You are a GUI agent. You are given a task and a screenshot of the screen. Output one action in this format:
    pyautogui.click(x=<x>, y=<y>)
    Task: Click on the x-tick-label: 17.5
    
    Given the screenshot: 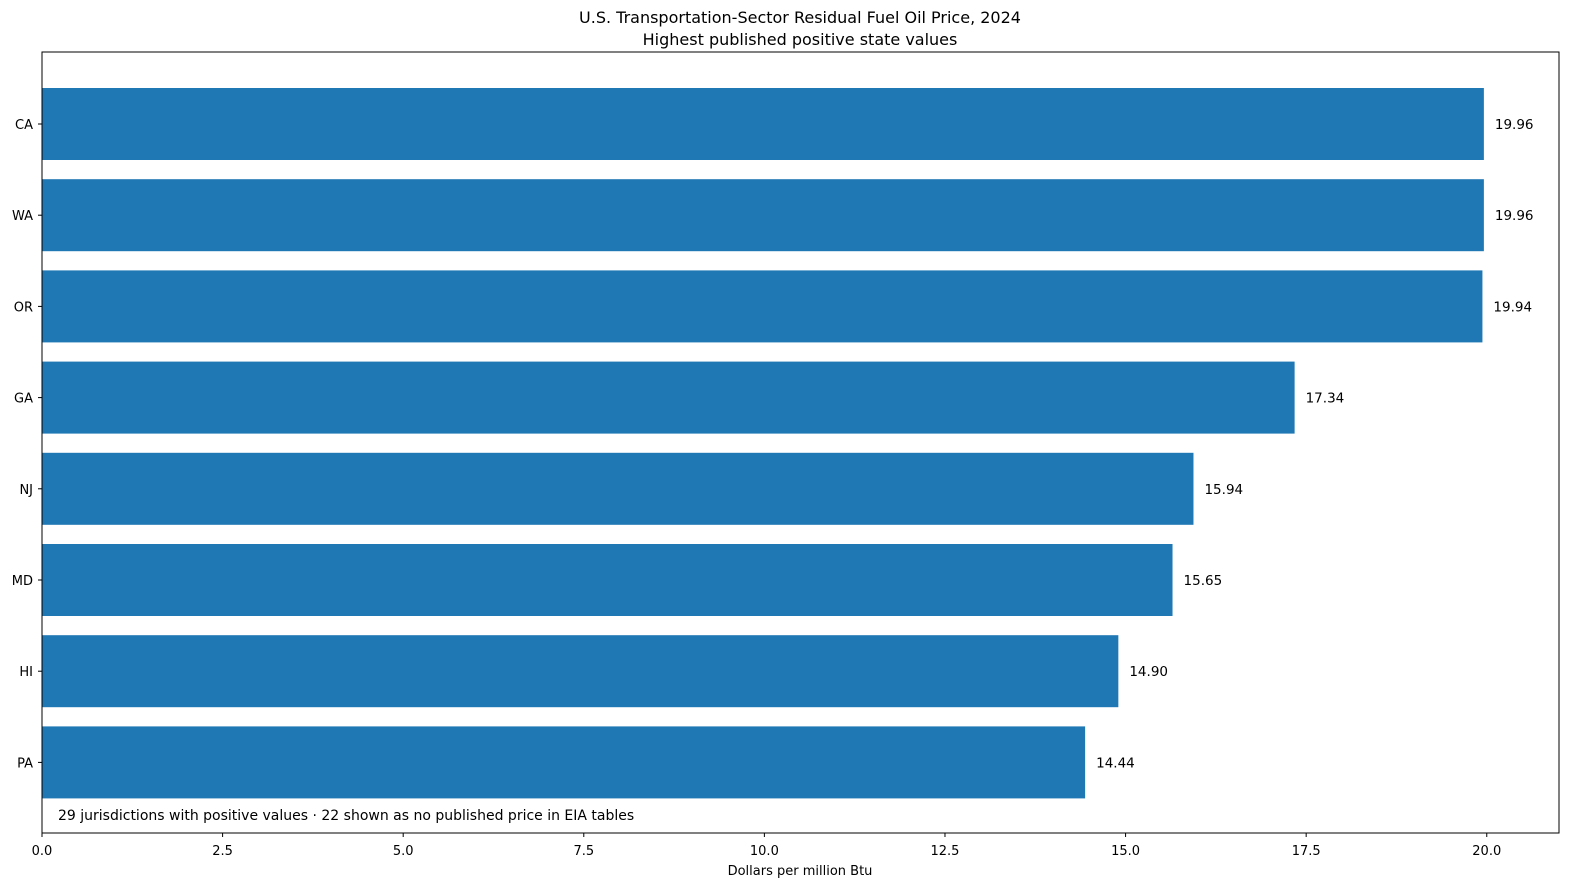 What is the action you would take?
    pyautogui.click(x=1306, y=851)
    